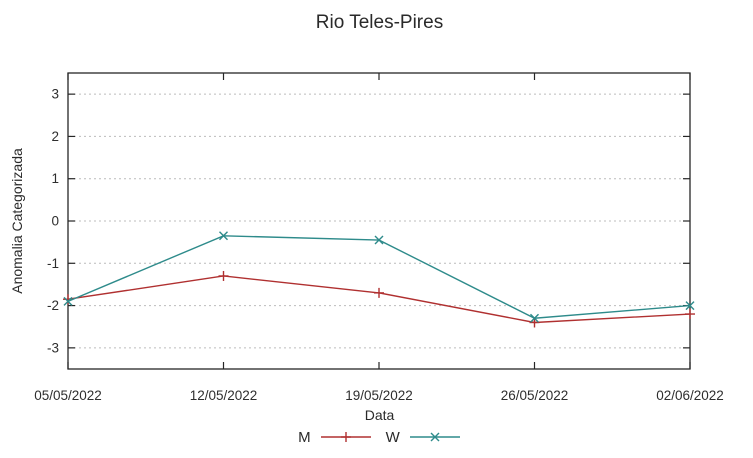 This screenshot has width=753, height=458. Describe the element at coordinates (379, 299) in the screenshot. I see `series-M-line` at that location.